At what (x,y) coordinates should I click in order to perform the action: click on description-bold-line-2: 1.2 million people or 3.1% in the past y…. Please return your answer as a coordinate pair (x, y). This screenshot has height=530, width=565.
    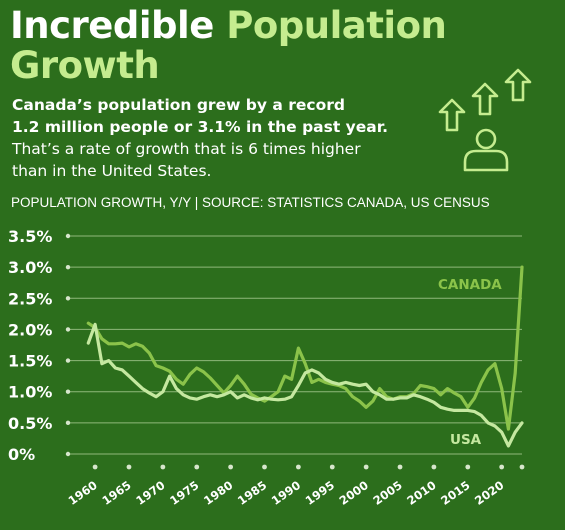
    Looking at the image, I should click on (200, 127).